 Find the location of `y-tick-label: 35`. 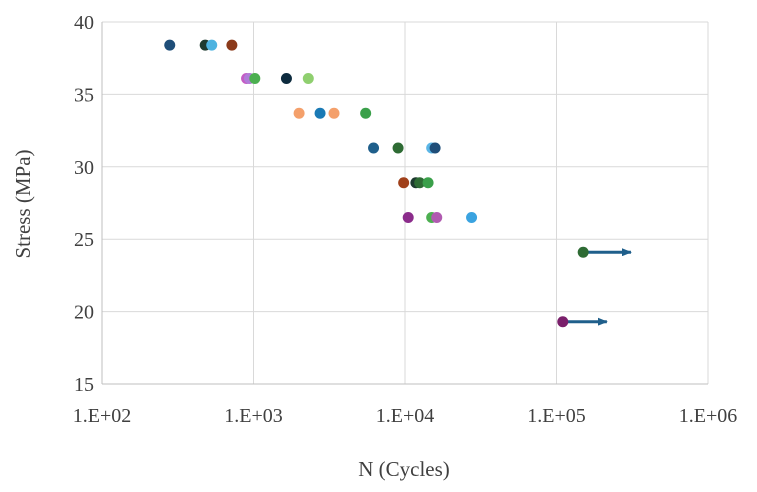

y-tick-label: 35 is located at coordinates (84, 95).